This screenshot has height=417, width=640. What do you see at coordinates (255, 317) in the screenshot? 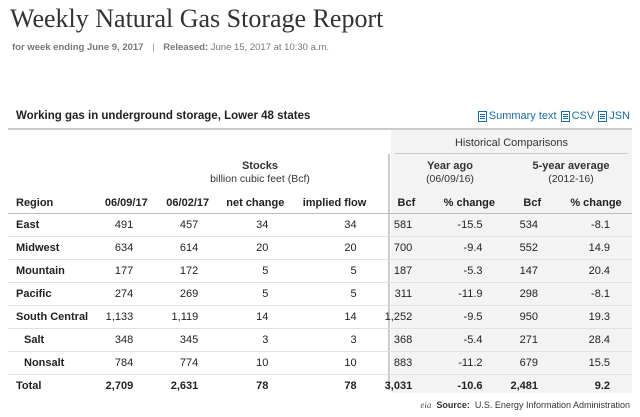
I see `cell-net-change: 14` at bounding box center [255, 317].